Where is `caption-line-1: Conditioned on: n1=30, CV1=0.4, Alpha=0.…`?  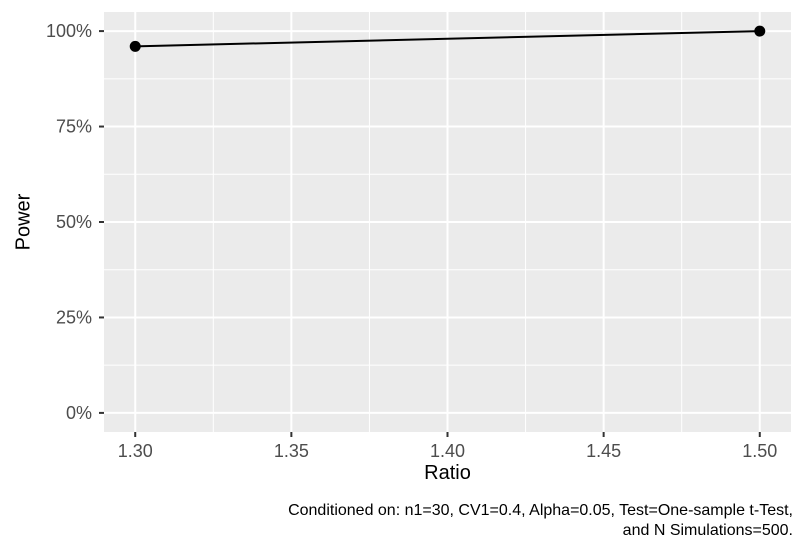 caption-line-1: Conditioned on: n1=30, CV1=0.4, Alpha=0.… is located at coordinates (540, 510).